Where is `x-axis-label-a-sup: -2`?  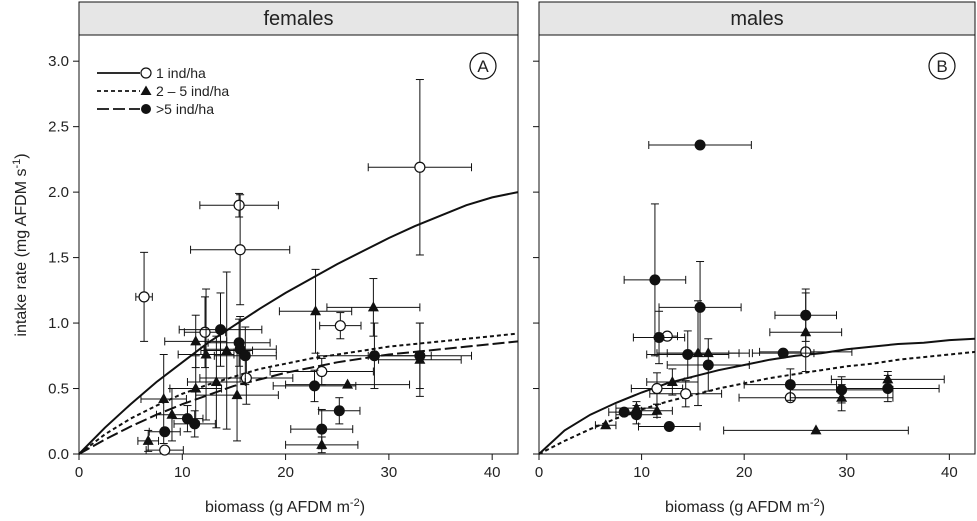
x-axis-label-a-sup: -2 is located at coordinates (355, 503).